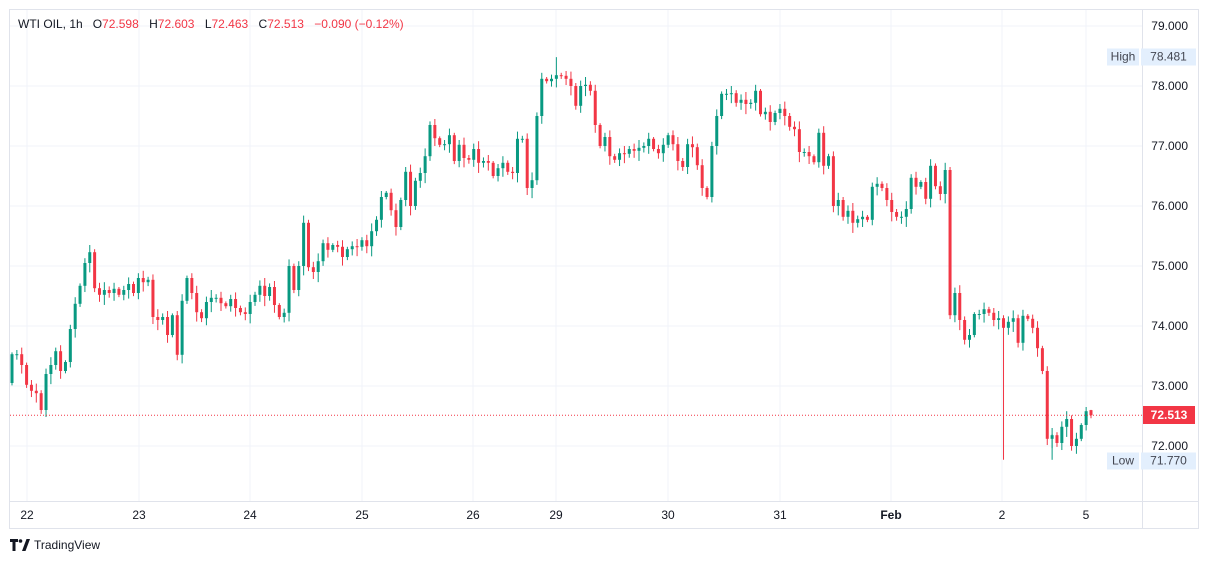 The height and width of the screenshot is (564, 1209). Describe the element at coordinates (1169, 446) in the screenshot. I see `price-tick: 72.000` at that location.